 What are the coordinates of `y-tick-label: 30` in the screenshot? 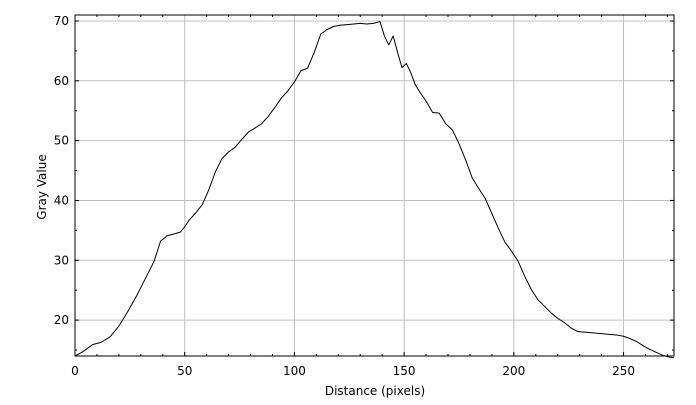 It's located at (61, 260).